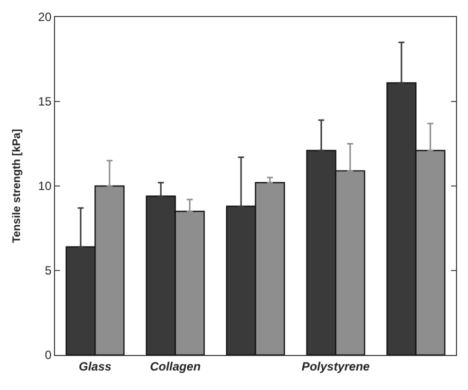 The width and height of the screenshot is (468, 390). Describe the element at coordinates (48, 271) in the screenshot. I see `y-tick-label: 5` at that location.